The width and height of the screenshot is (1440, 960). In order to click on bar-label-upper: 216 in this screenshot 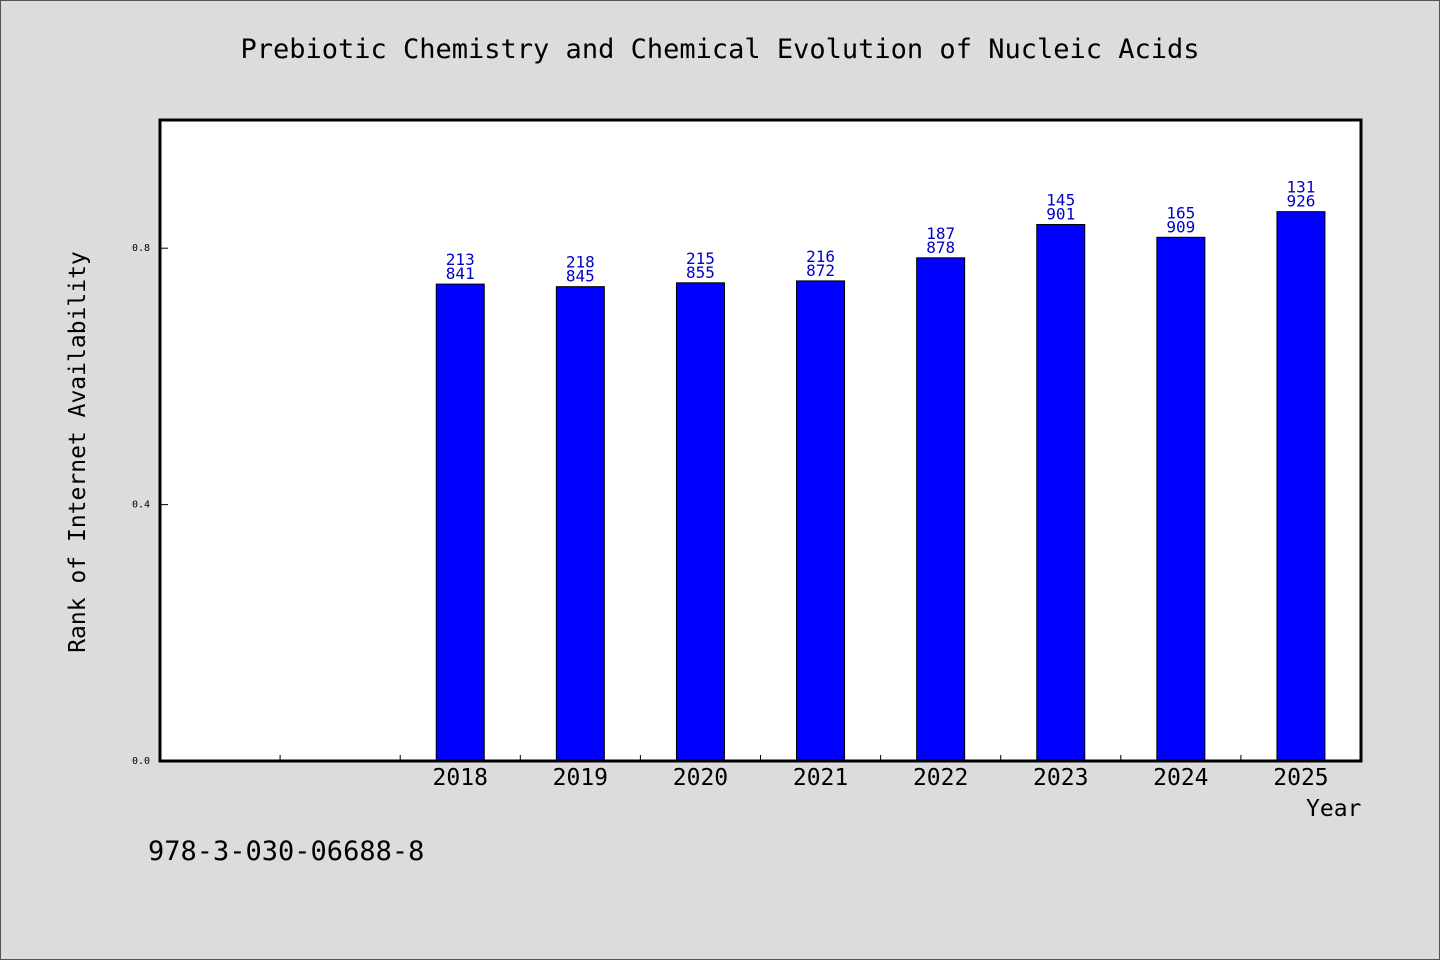, I will do `click(820, 256)`.